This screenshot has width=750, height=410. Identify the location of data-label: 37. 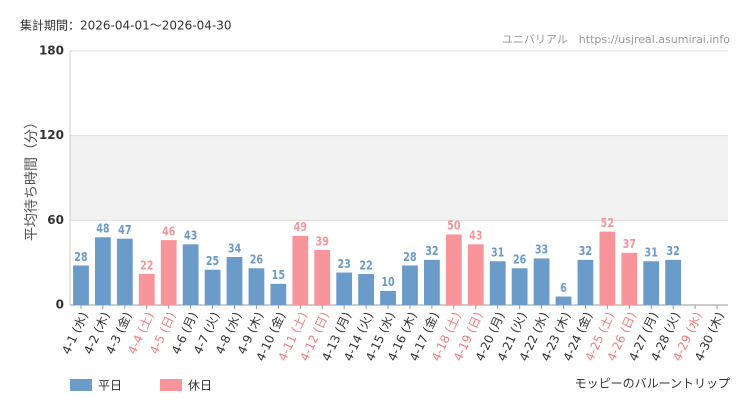
(629, 244).